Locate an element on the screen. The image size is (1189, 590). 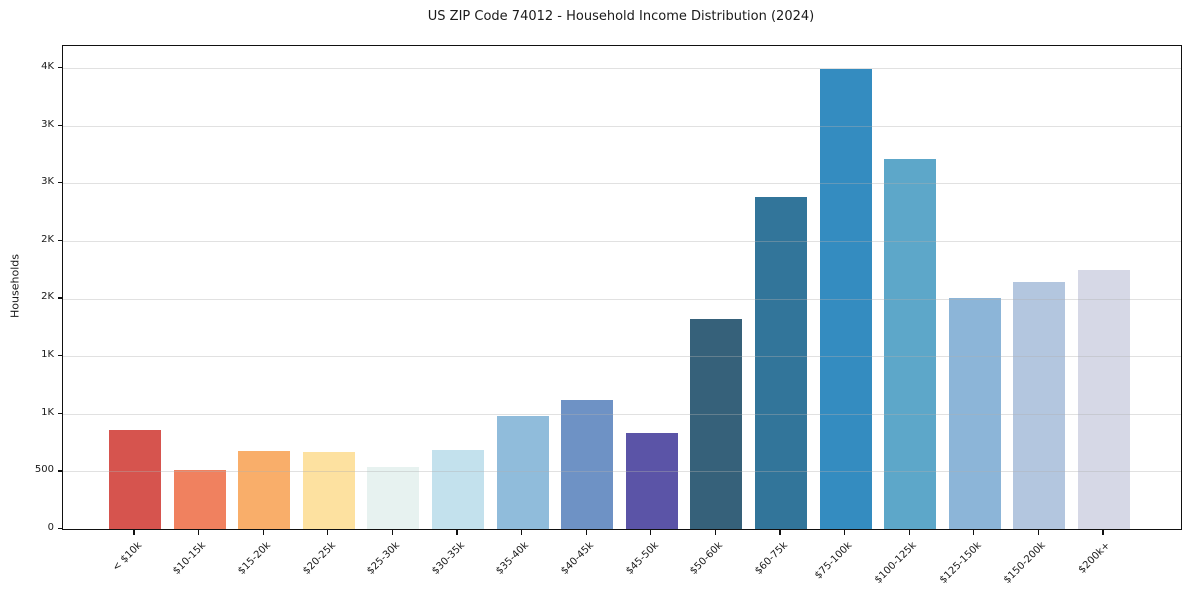
bar-50-60k is located at coordinates (716, 424).